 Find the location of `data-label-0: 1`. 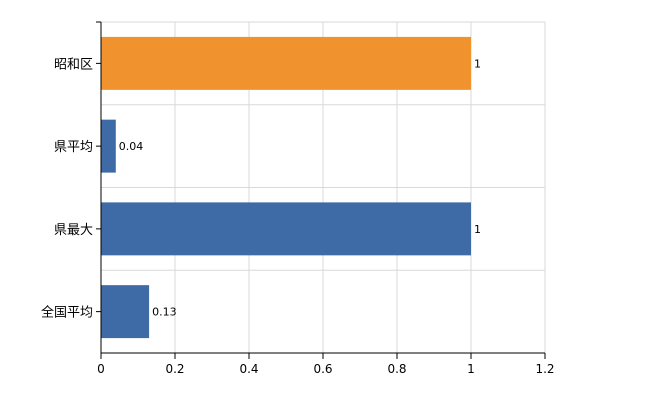

data-label-0: 1 is located at coordinates (477, 63).